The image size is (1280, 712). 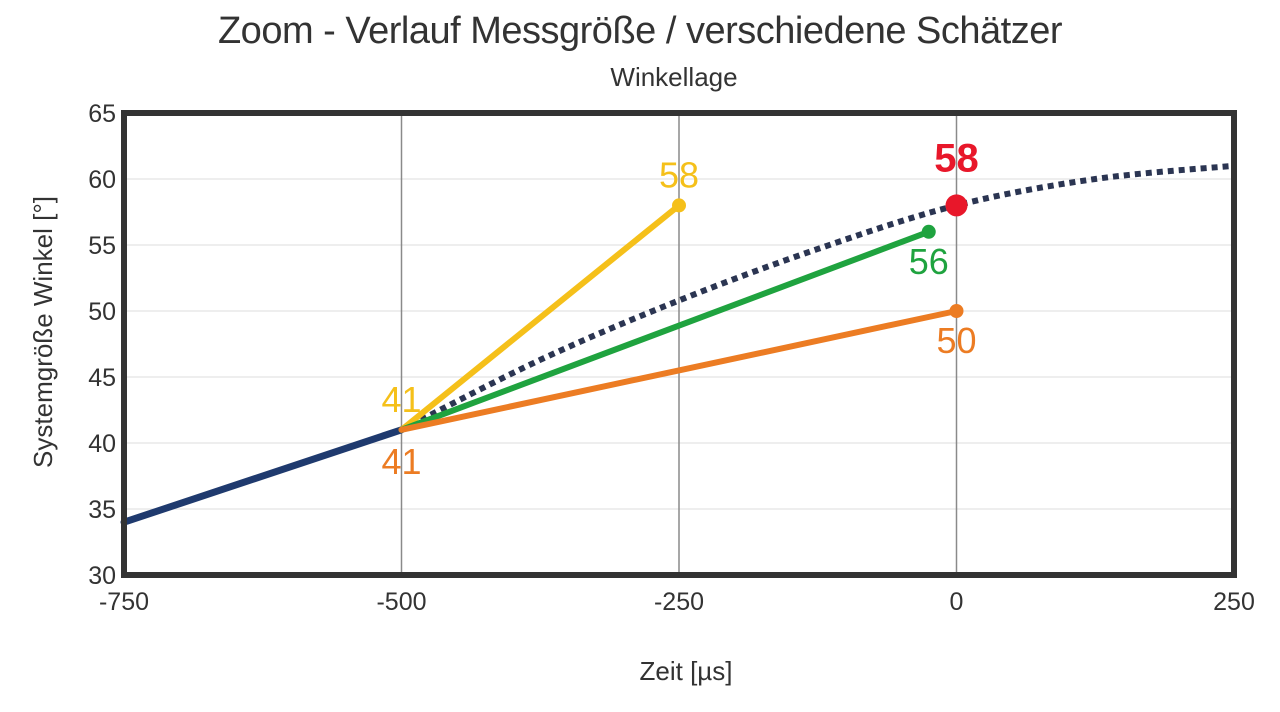 What do you see at coordinates (929, 261) in the screenshot?
I see `data-label-1: 56` at bounding box center [929, 261].